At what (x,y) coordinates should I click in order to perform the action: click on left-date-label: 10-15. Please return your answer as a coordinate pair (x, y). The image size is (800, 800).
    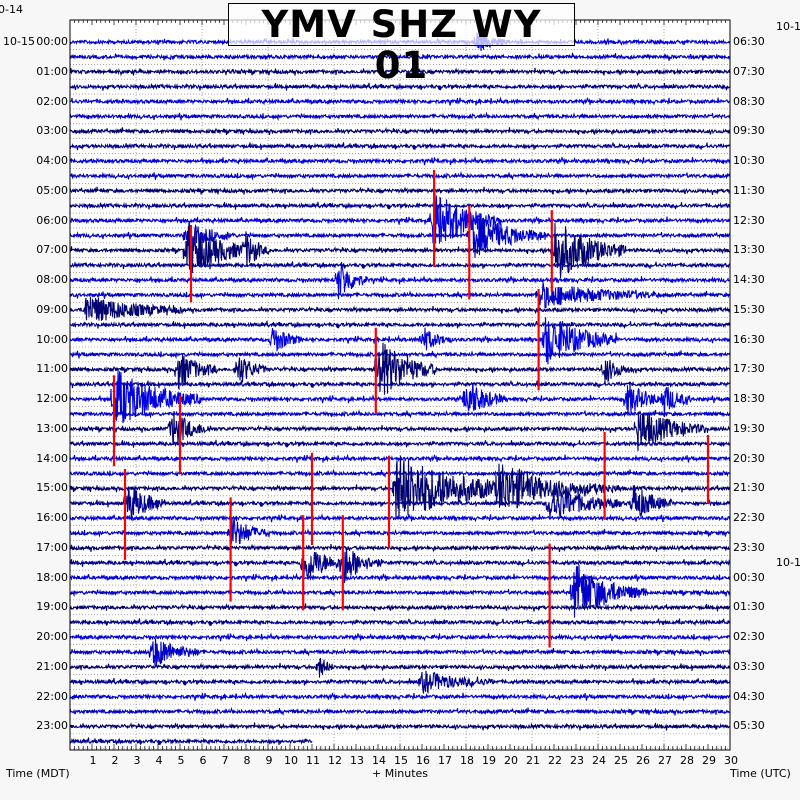
    Looking at the image, I should click on (19, 41).